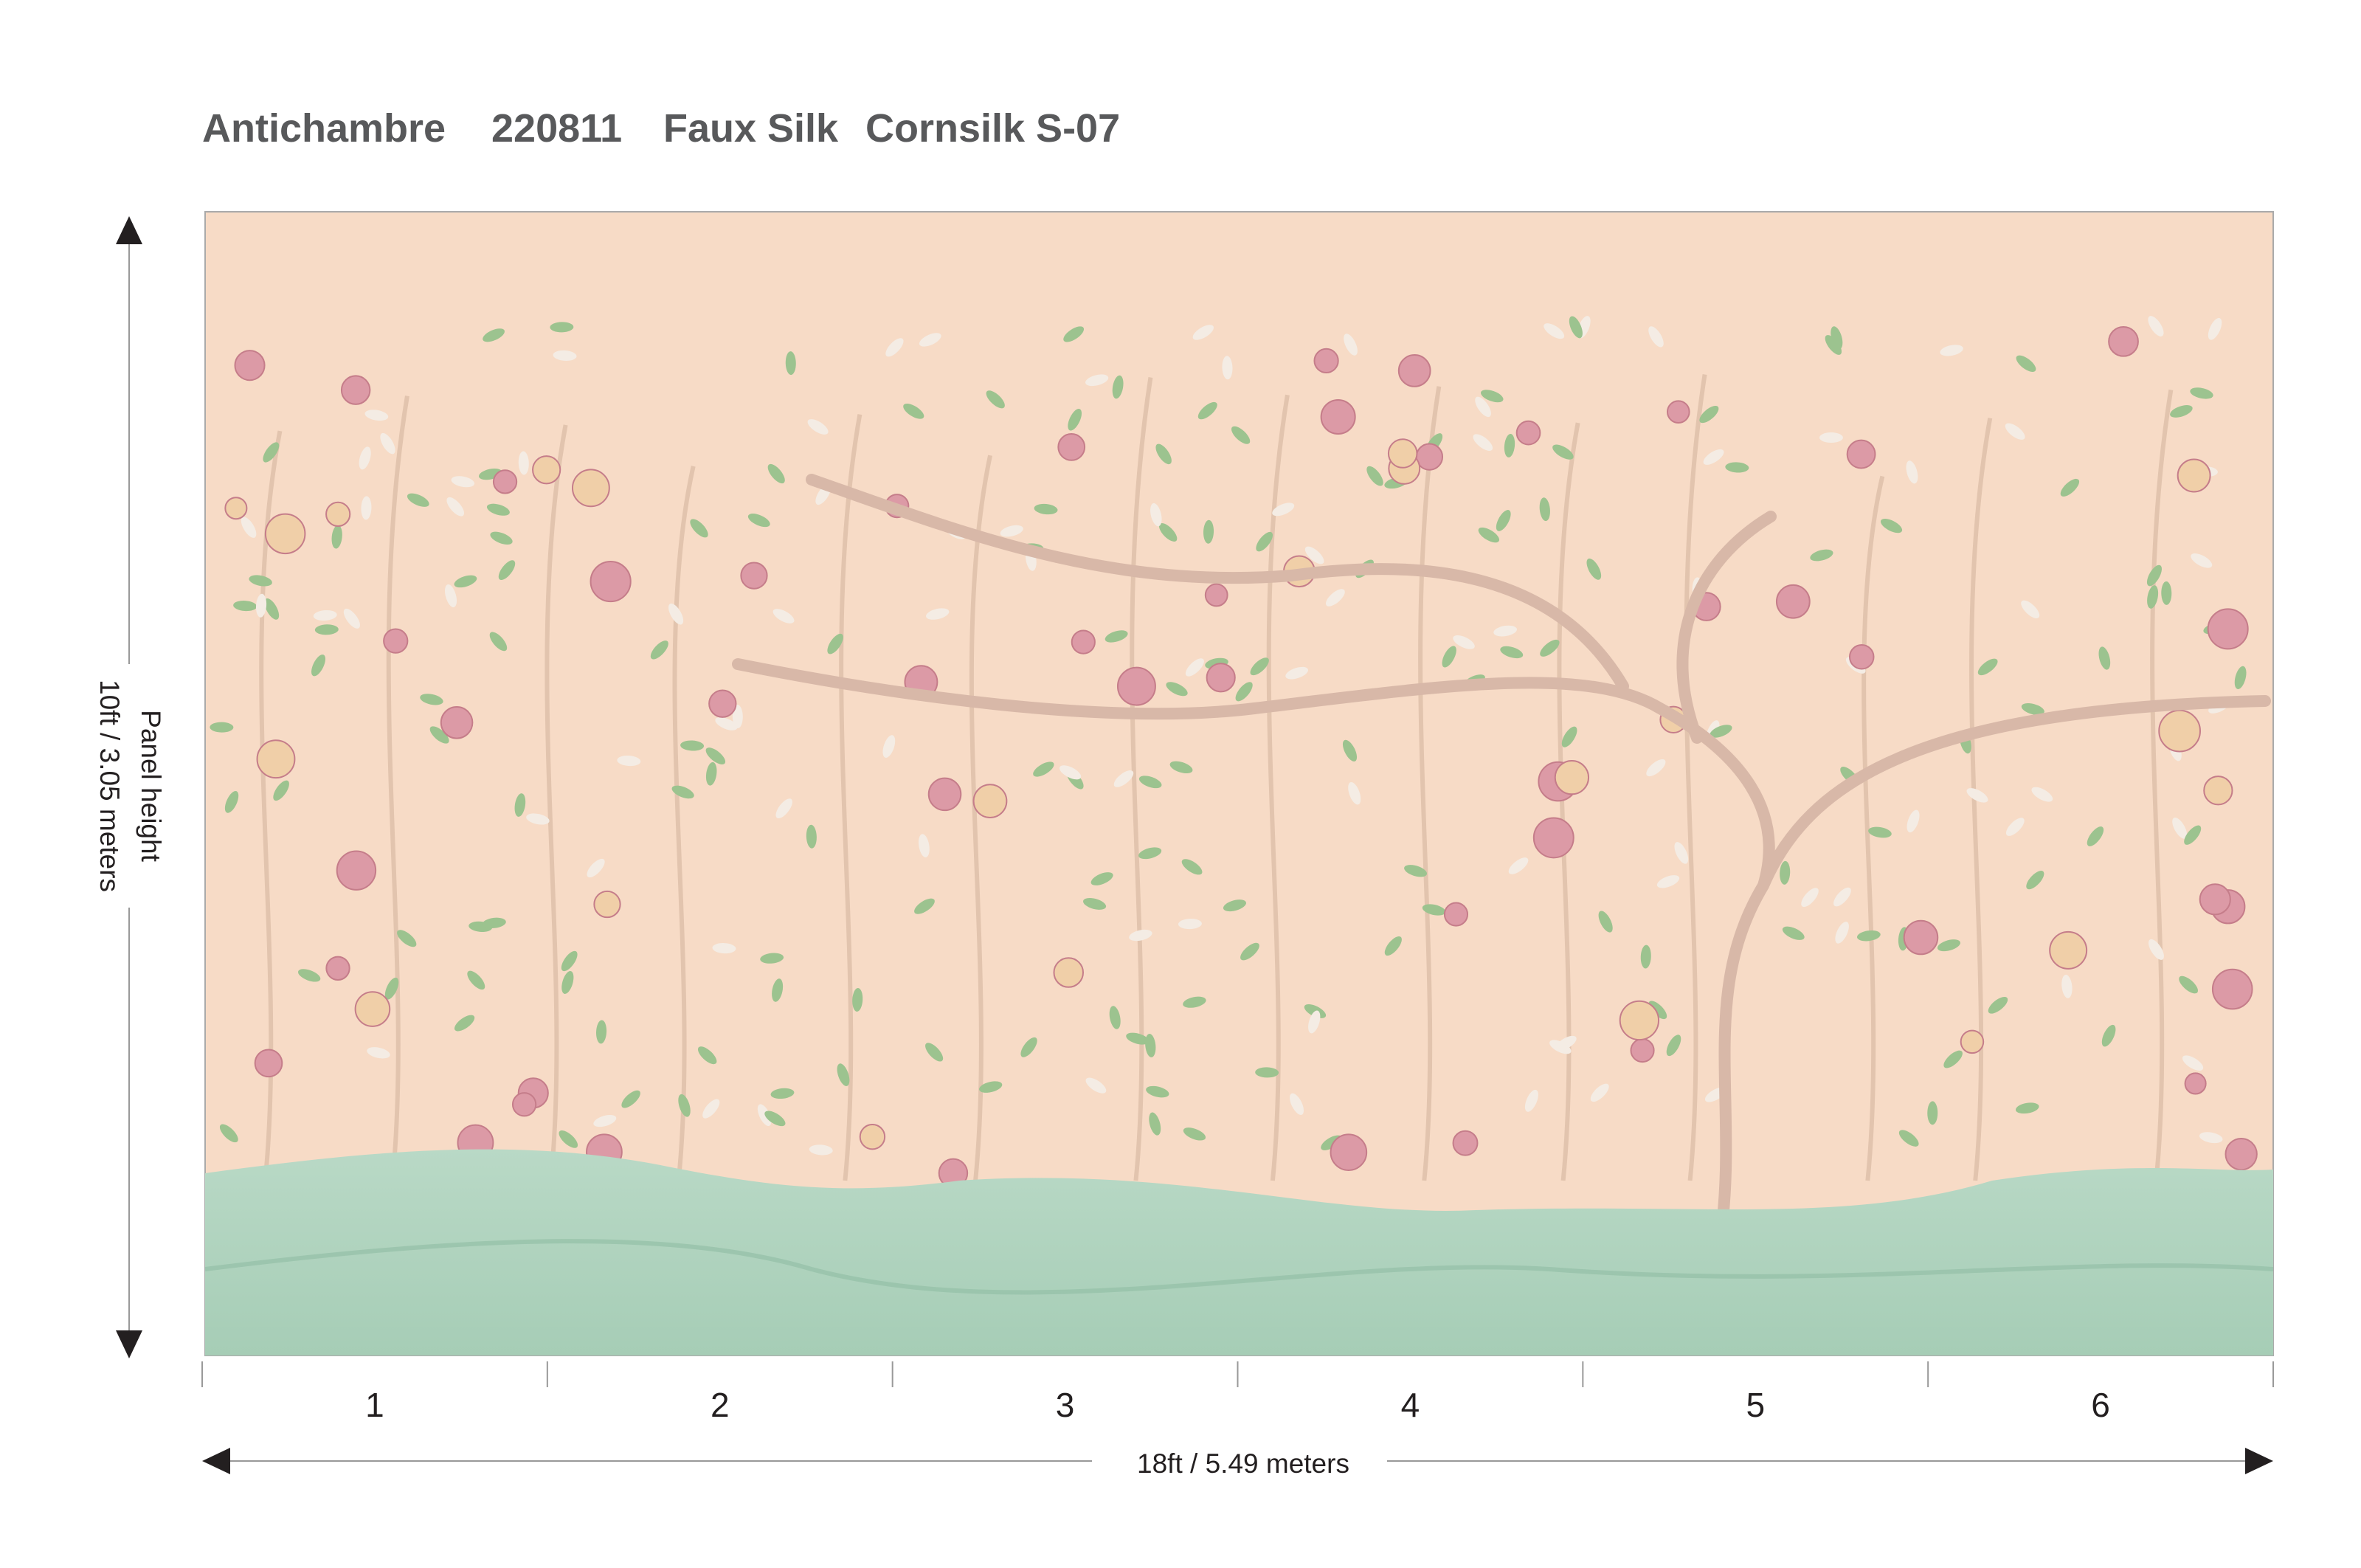 The height and width of the screenshot is (1568, 2361). Describe the element at coordinates (109, 786) in the screenshot. I see `height-value: 10ft / 3.05 meters` at that location.